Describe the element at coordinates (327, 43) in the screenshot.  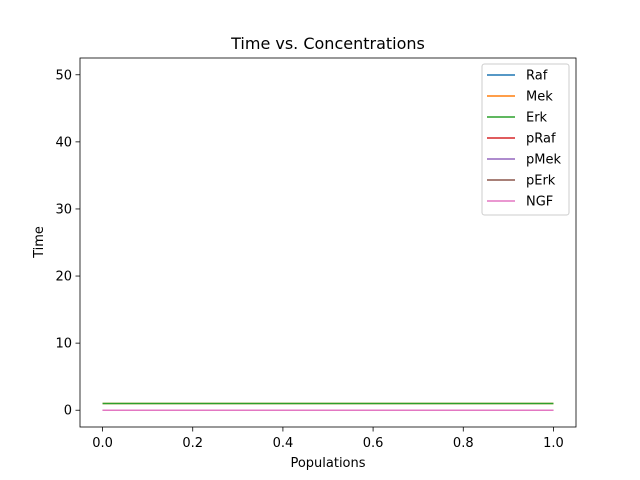
I see `chart-title: Time vs. Concentrations` at that location.